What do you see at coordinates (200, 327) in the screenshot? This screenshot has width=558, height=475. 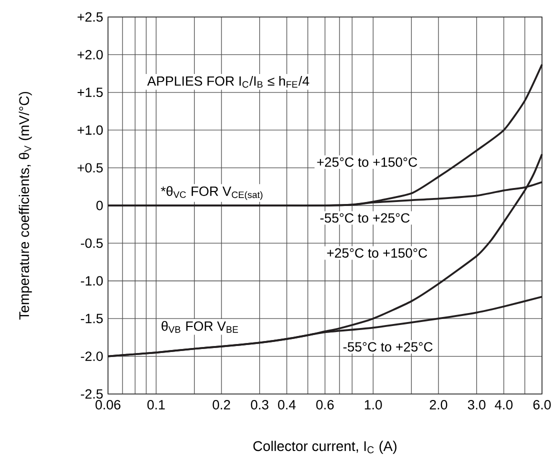 I see `annotation: θ$_{VB}$ FOR V$_{BE}$` at bounding box center [200, 327].